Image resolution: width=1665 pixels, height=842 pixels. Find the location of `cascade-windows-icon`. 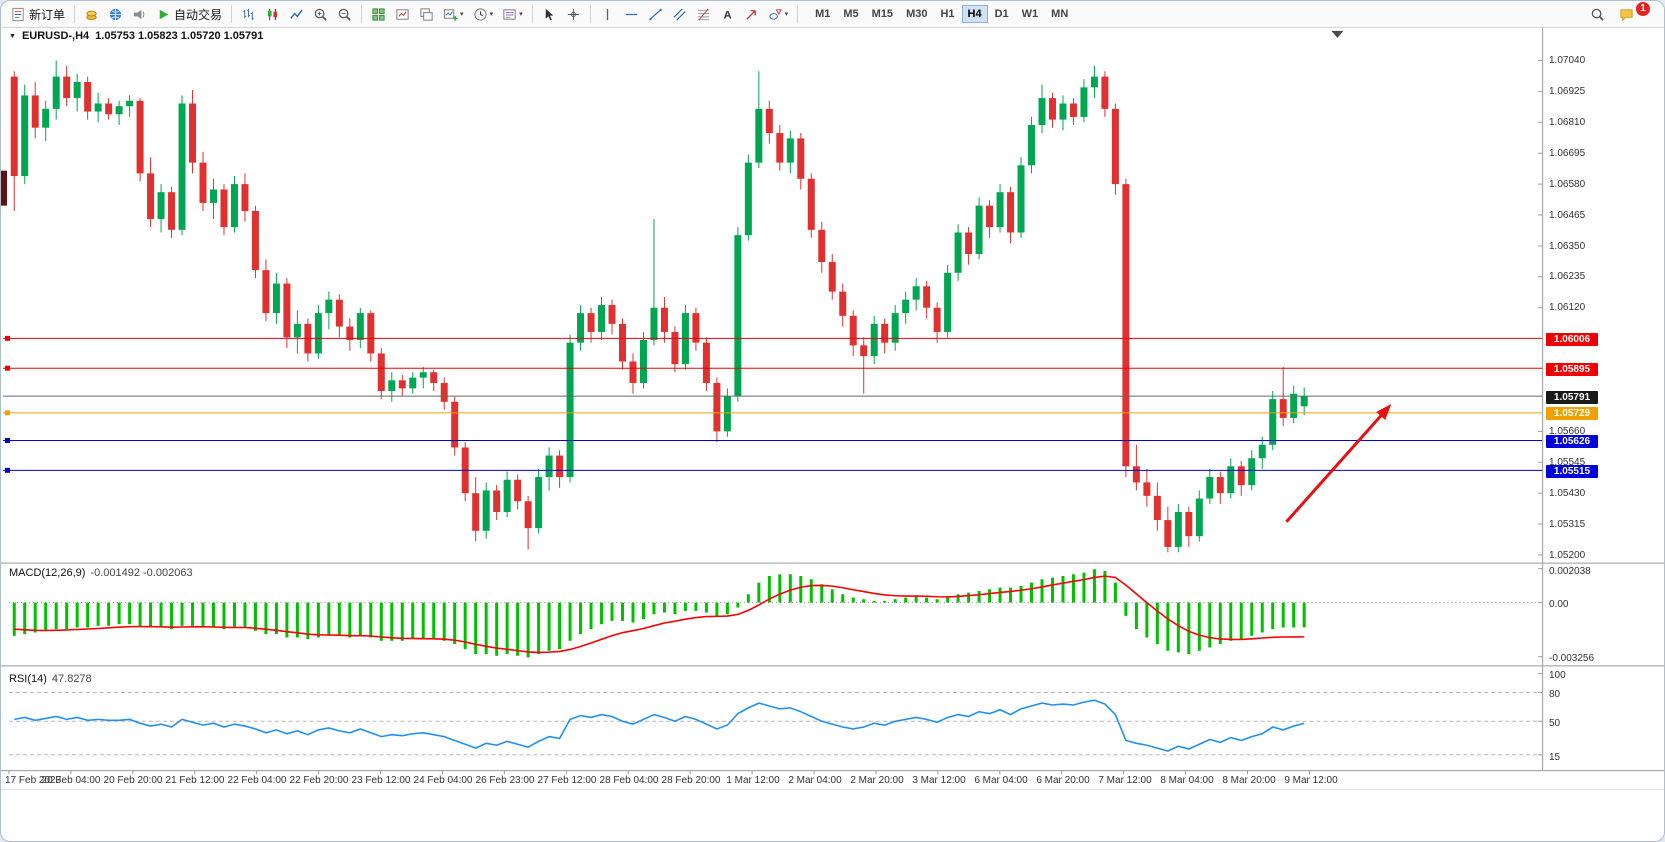

cascade-windows-icon is located at coordinates (426, 14).